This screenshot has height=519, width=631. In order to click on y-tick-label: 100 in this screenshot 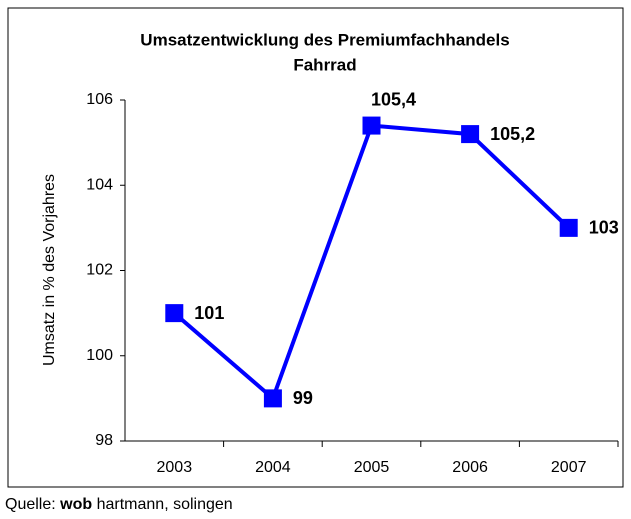, I will do `click(99, 355)`.